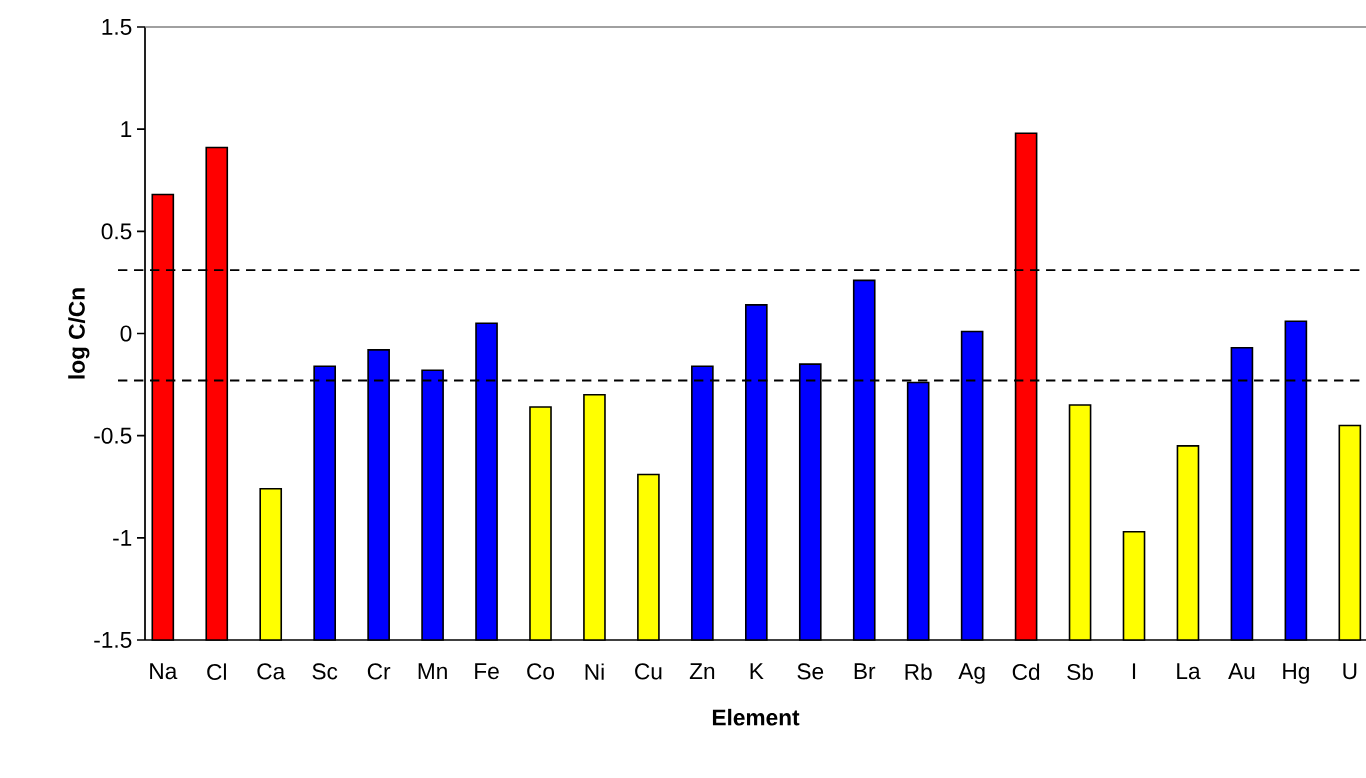 The height and width of the screenshot is (778, 1366). Describe the element at coordinates (122, 538) in the screenshot. I see `y-tick-label: -1` at that location.